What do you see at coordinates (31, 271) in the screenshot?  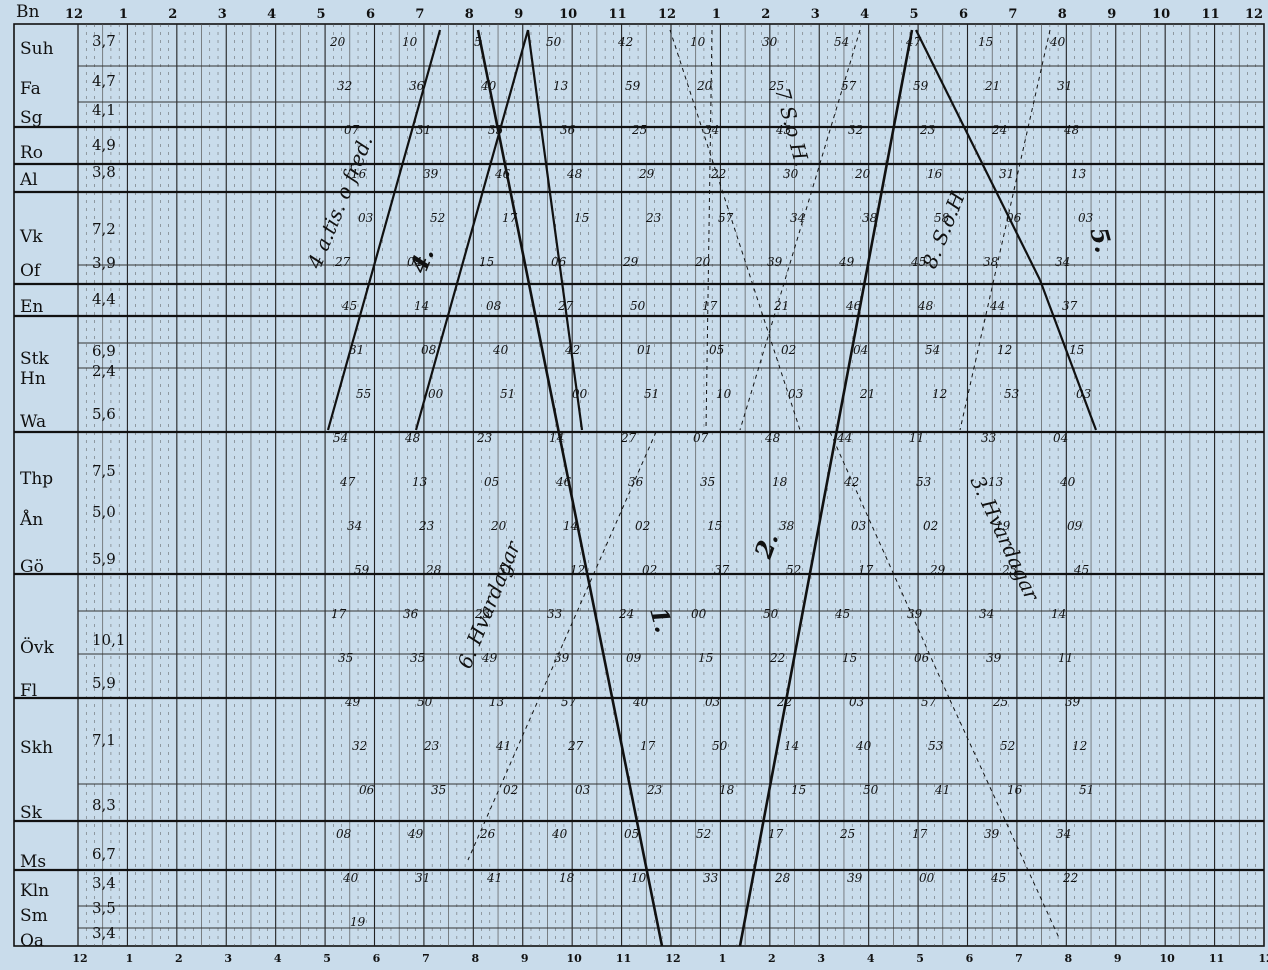 I see `station-name: Of` at bounding box center [31, 271].